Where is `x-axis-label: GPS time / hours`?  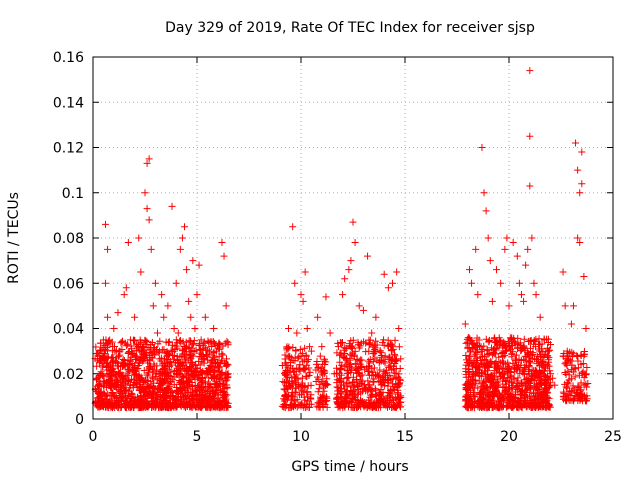
x-axis-label: GPS time / hours is located at coordinates (349, 467).